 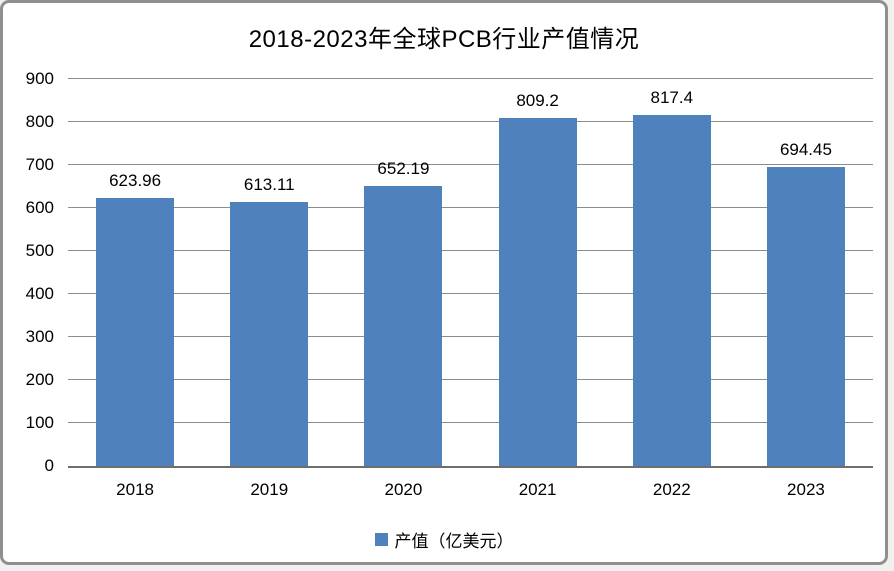 What do you see at coordinates (269, 489) in the screenshot?
I see `x-axis-tick-label: 2019` at bounding box center [269, 489].